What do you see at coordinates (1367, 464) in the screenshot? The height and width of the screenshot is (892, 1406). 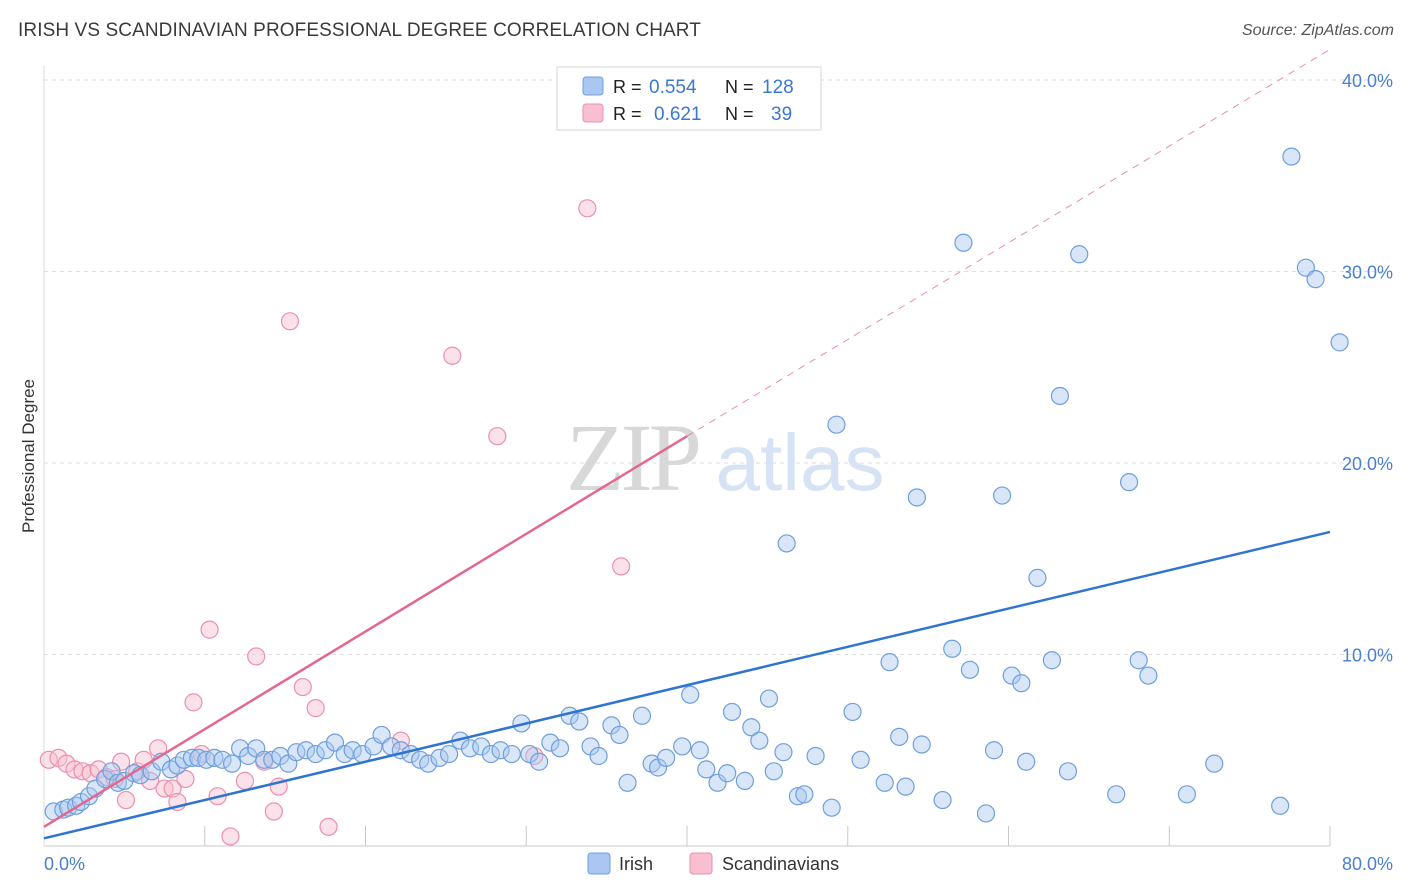 I see `y-tick-label: 20.0%` at bounding box center [1367, 464].